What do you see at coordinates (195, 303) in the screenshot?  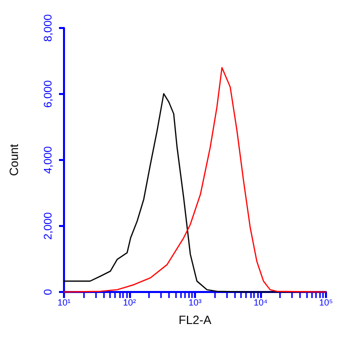 I see `x-tick-label: 10³` at bounding box center [195, 303].